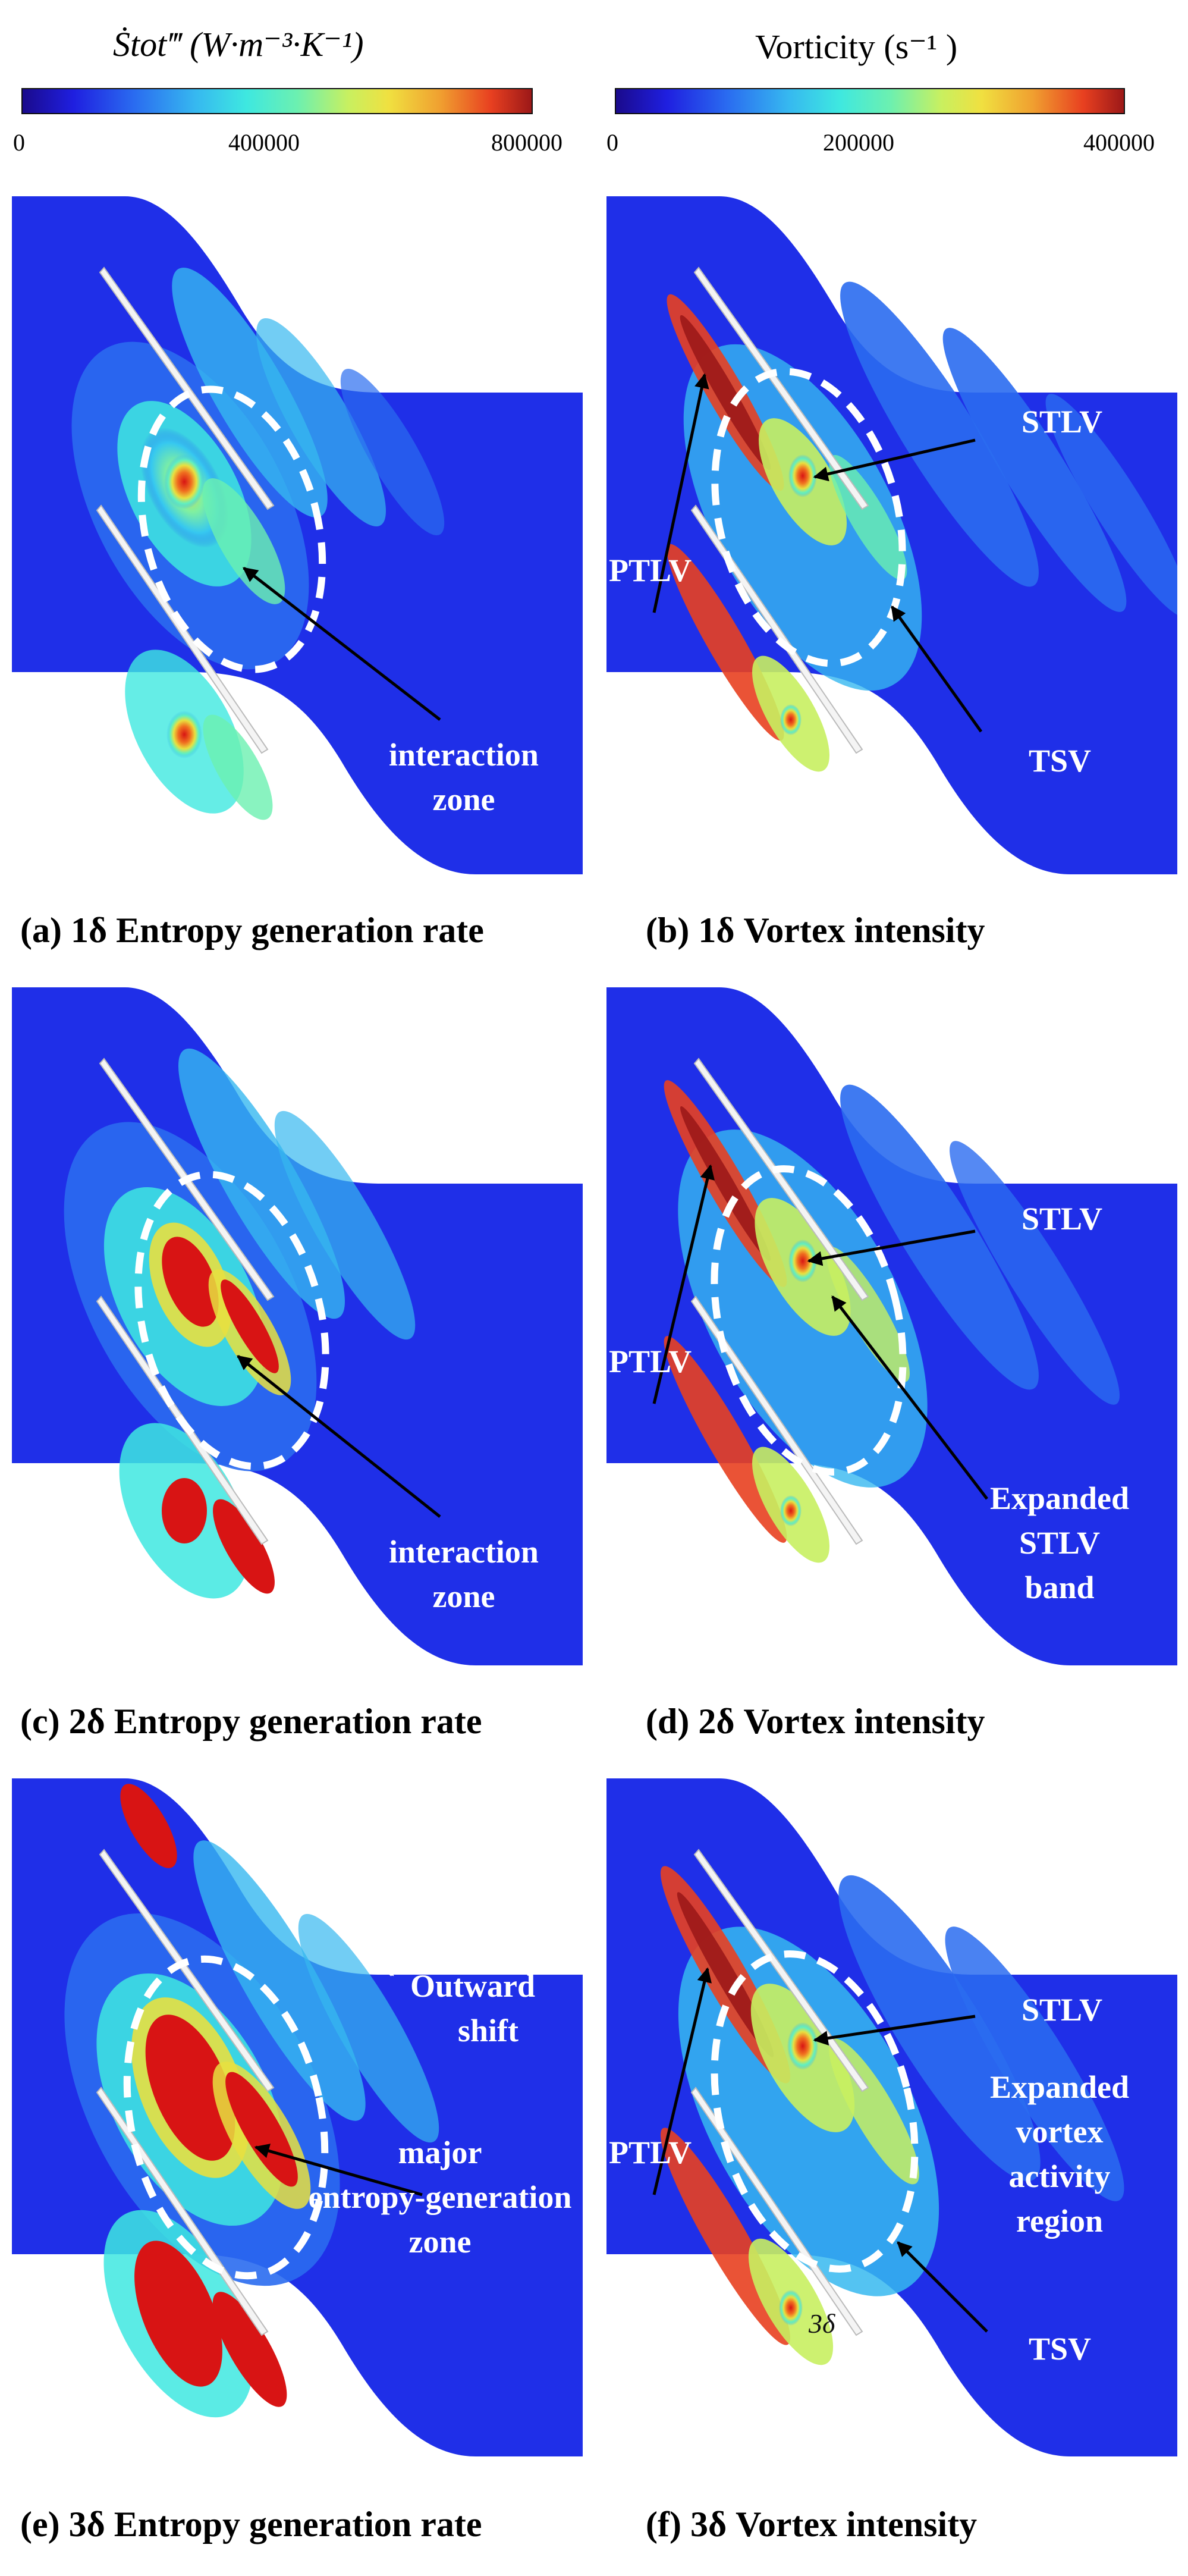  What do you see at coordinates (892, 2117) in the screenshot?
I see `panel-f-vorticity-contour` at bounding box center [892, 2117].